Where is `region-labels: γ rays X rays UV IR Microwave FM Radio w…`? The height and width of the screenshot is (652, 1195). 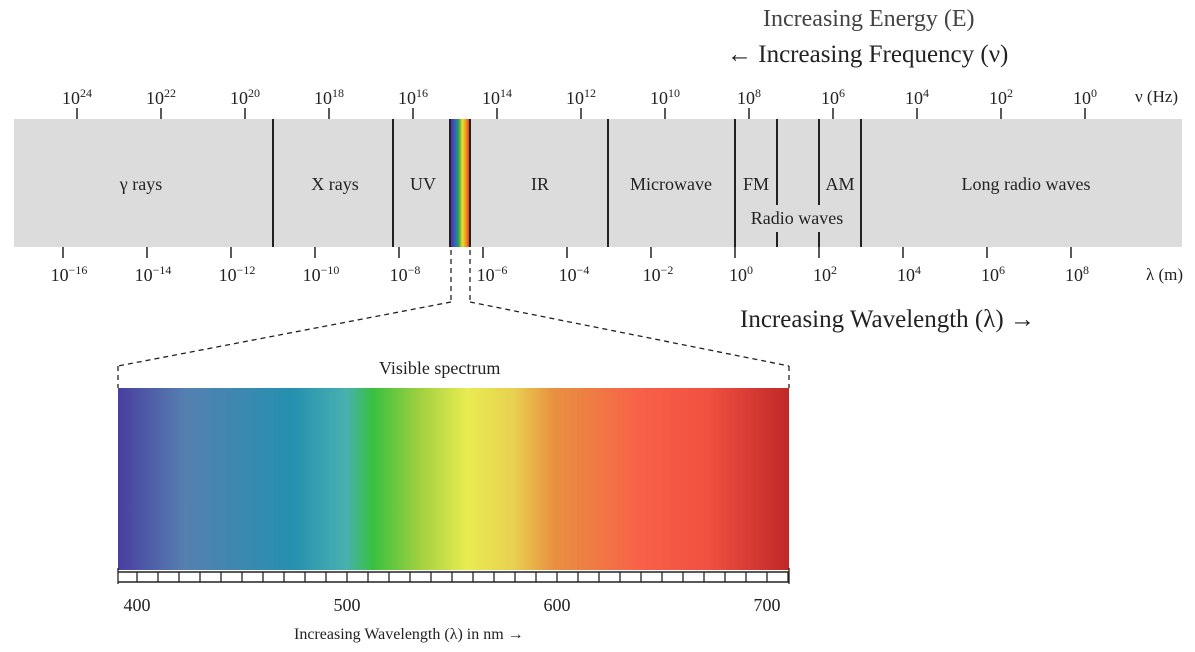 region-labels: γ rays X rays UV IR Microwave FM Radio w… is located at coordinates (605, 201).